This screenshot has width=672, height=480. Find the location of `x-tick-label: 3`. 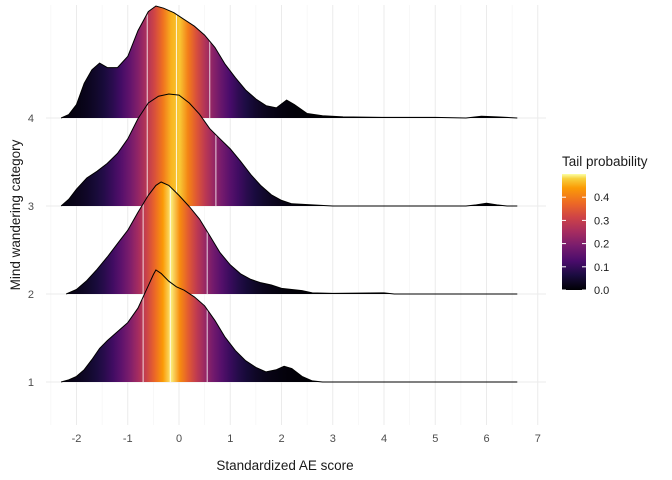

x-tick-label: 3 is located at coordinates (333, 439).